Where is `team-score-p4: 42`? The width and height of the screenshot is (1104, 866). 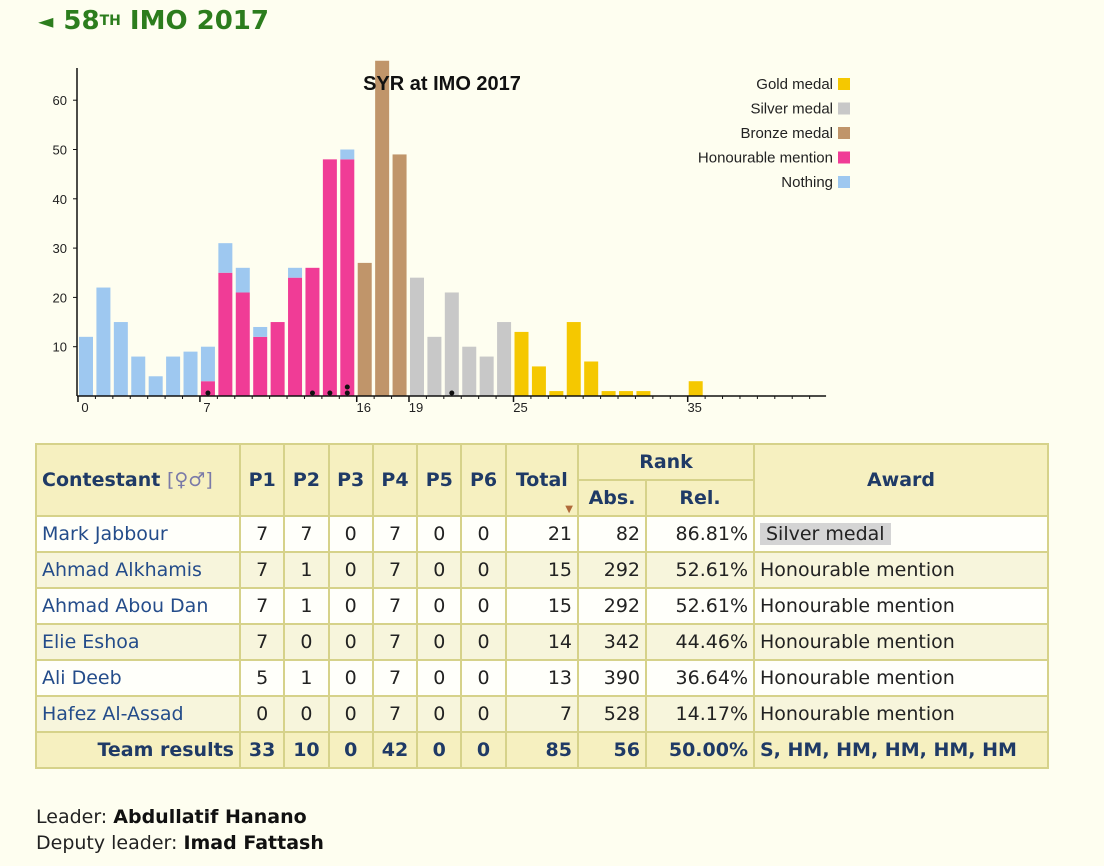
team-score-p4: 42 is located at coordinates (395, 750).